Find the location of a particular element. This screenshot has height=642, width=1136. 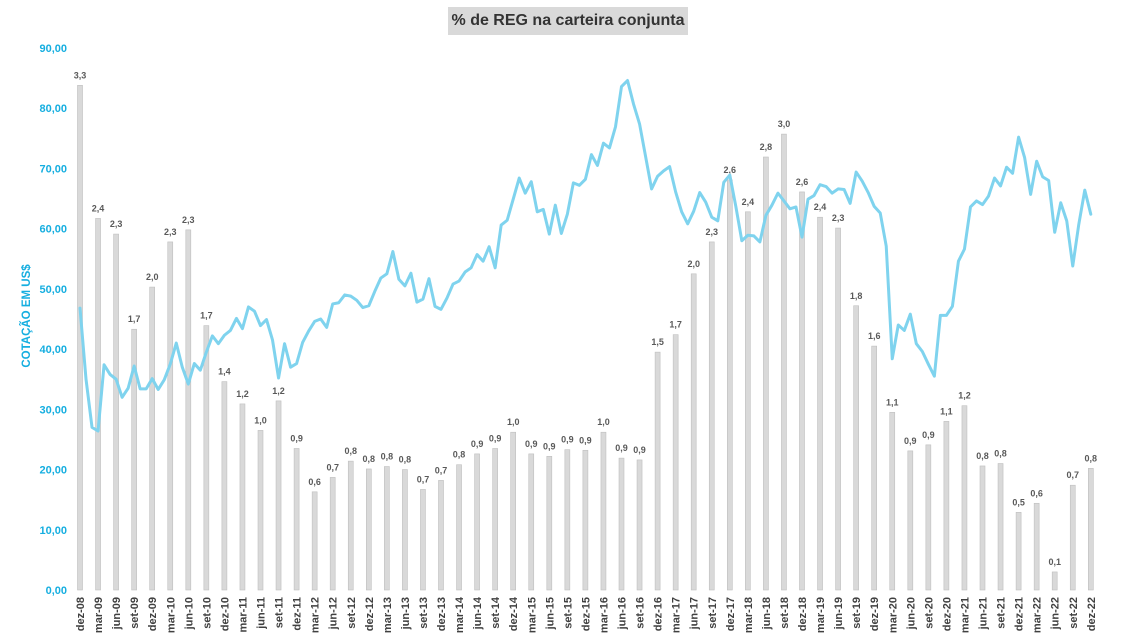

y-tick-label: 30,00 is located at coordinates (53, 410).